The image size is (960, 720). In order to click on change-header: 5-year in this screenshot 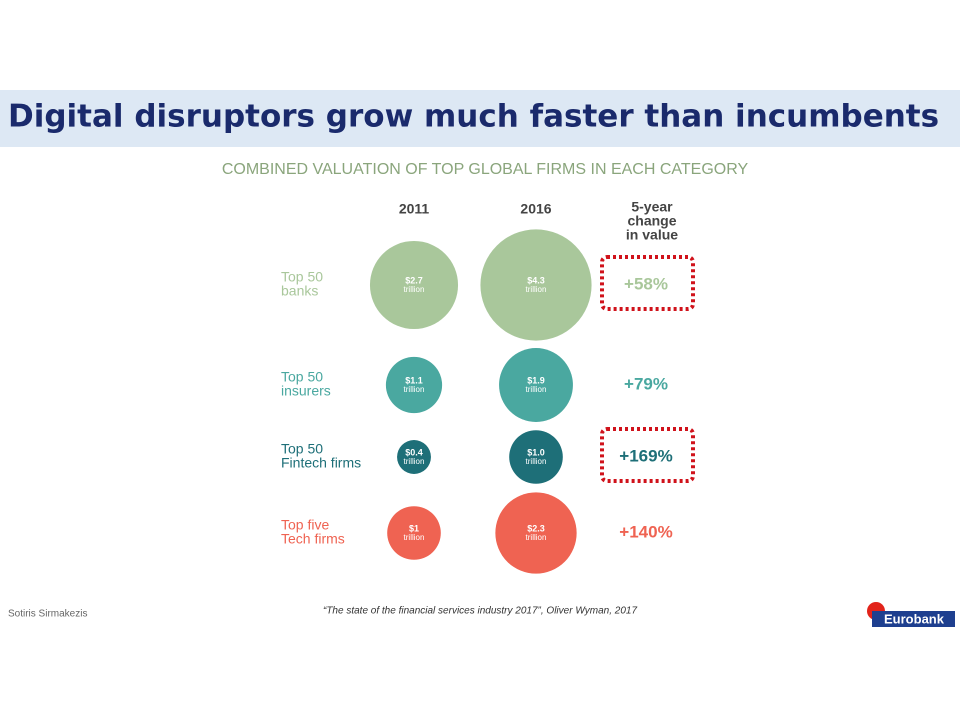, I will do `click(652, 207)`.